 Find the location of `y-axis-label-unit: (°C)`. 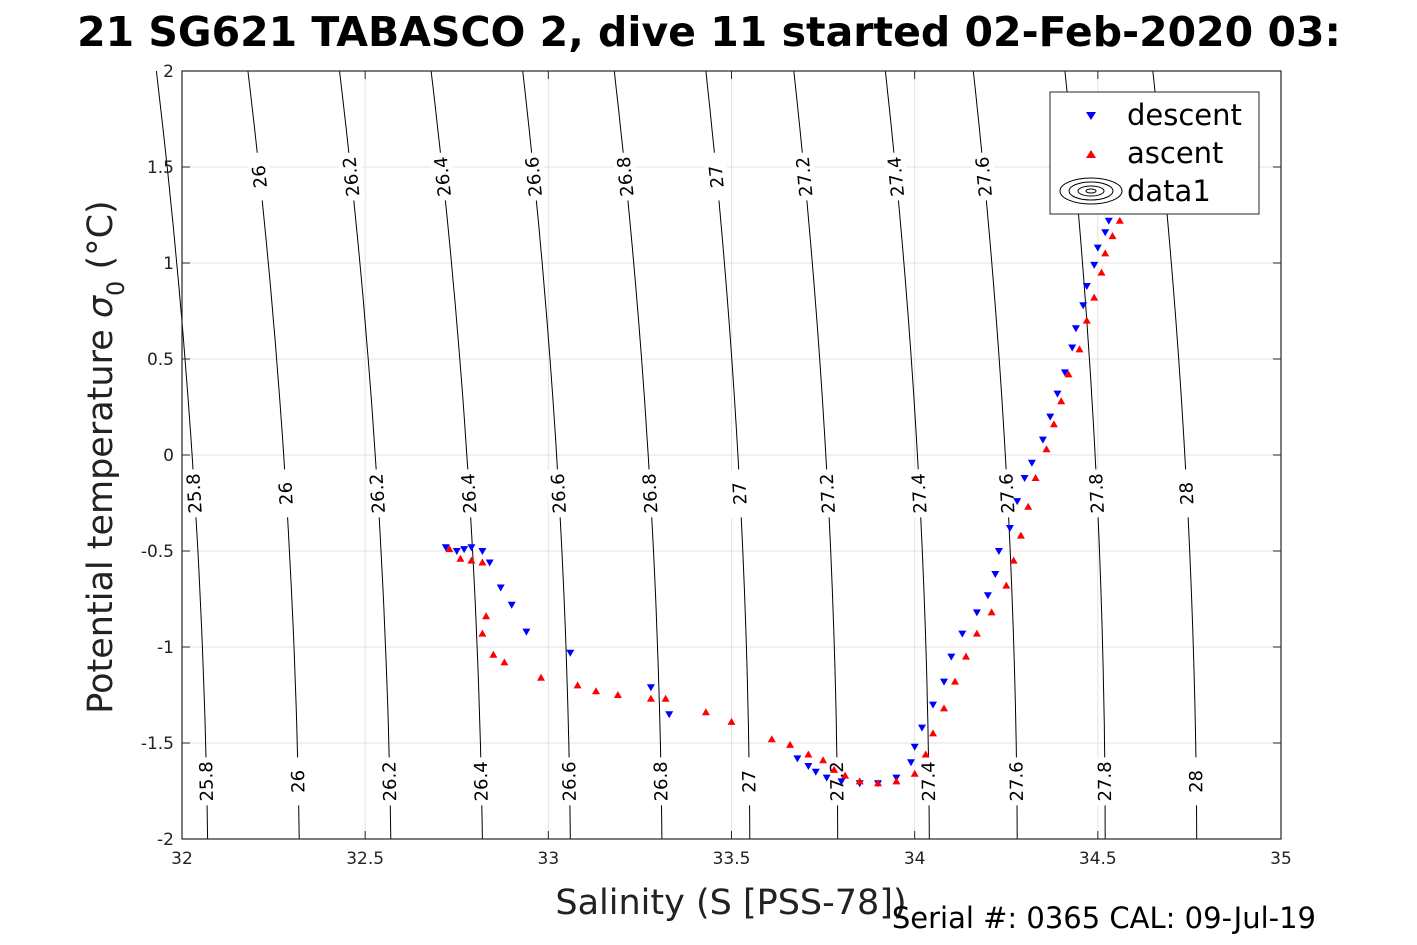

y-axis-label-unit: (°C) is located at coordinates (101, 240).